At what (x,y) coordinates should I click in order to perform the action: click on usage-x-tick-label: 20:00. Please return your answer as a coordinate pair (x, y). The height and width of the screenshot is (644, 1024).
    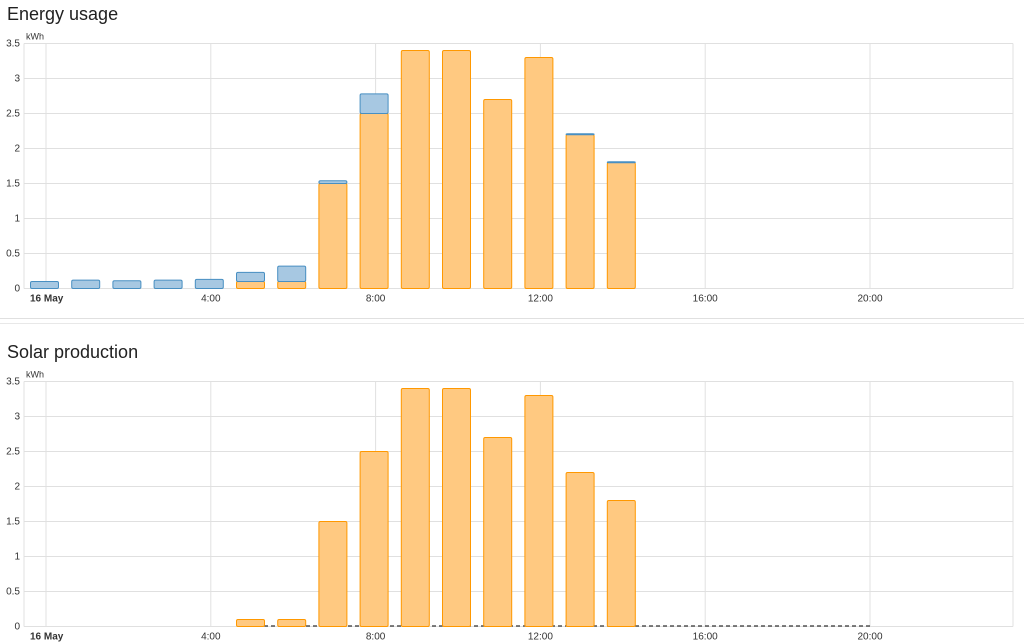
    Looking at the image, I should click on (869, 299).